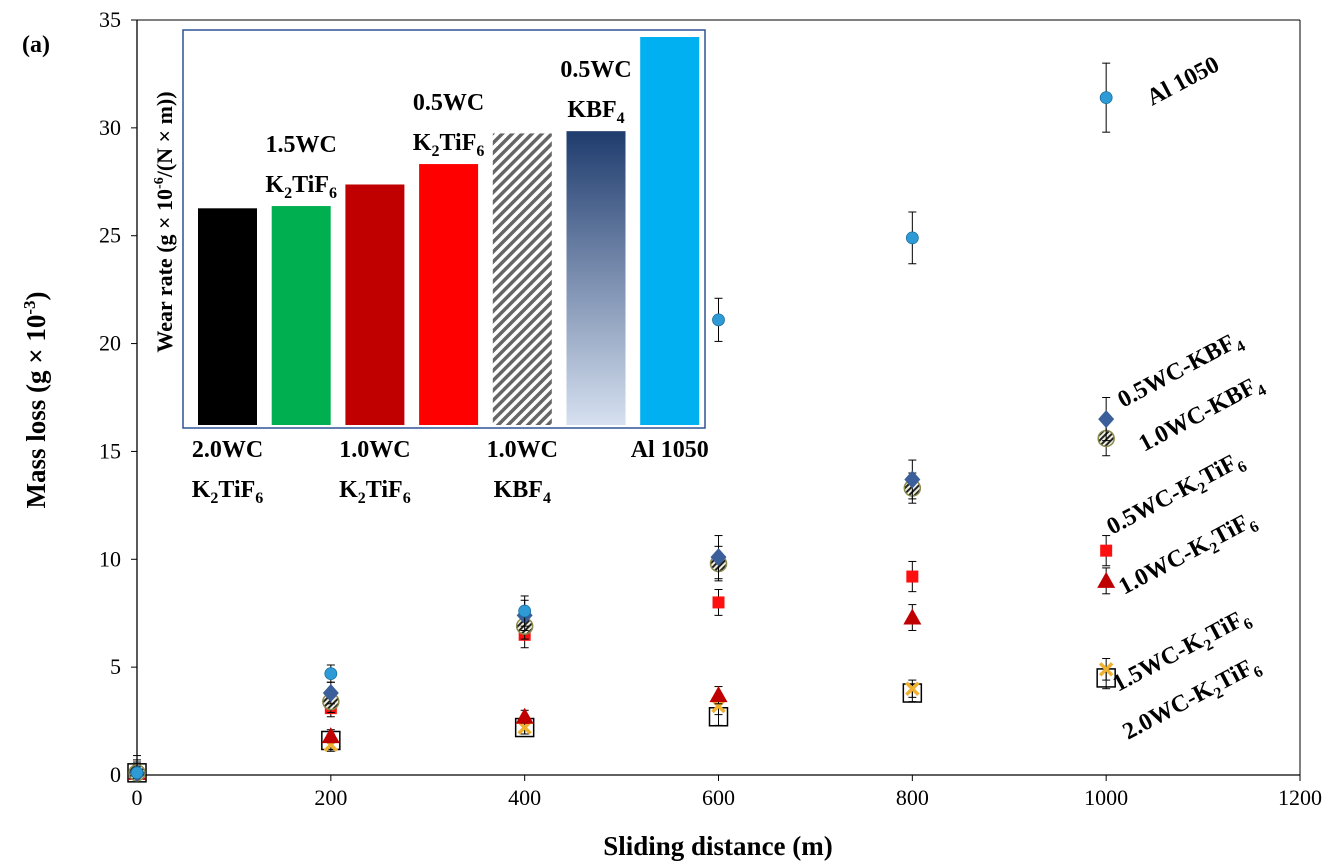  What do you see at coordinates (110, 19) in the screenshot?
I see `y-tick-label: 35` at bounding box center [110, 19].